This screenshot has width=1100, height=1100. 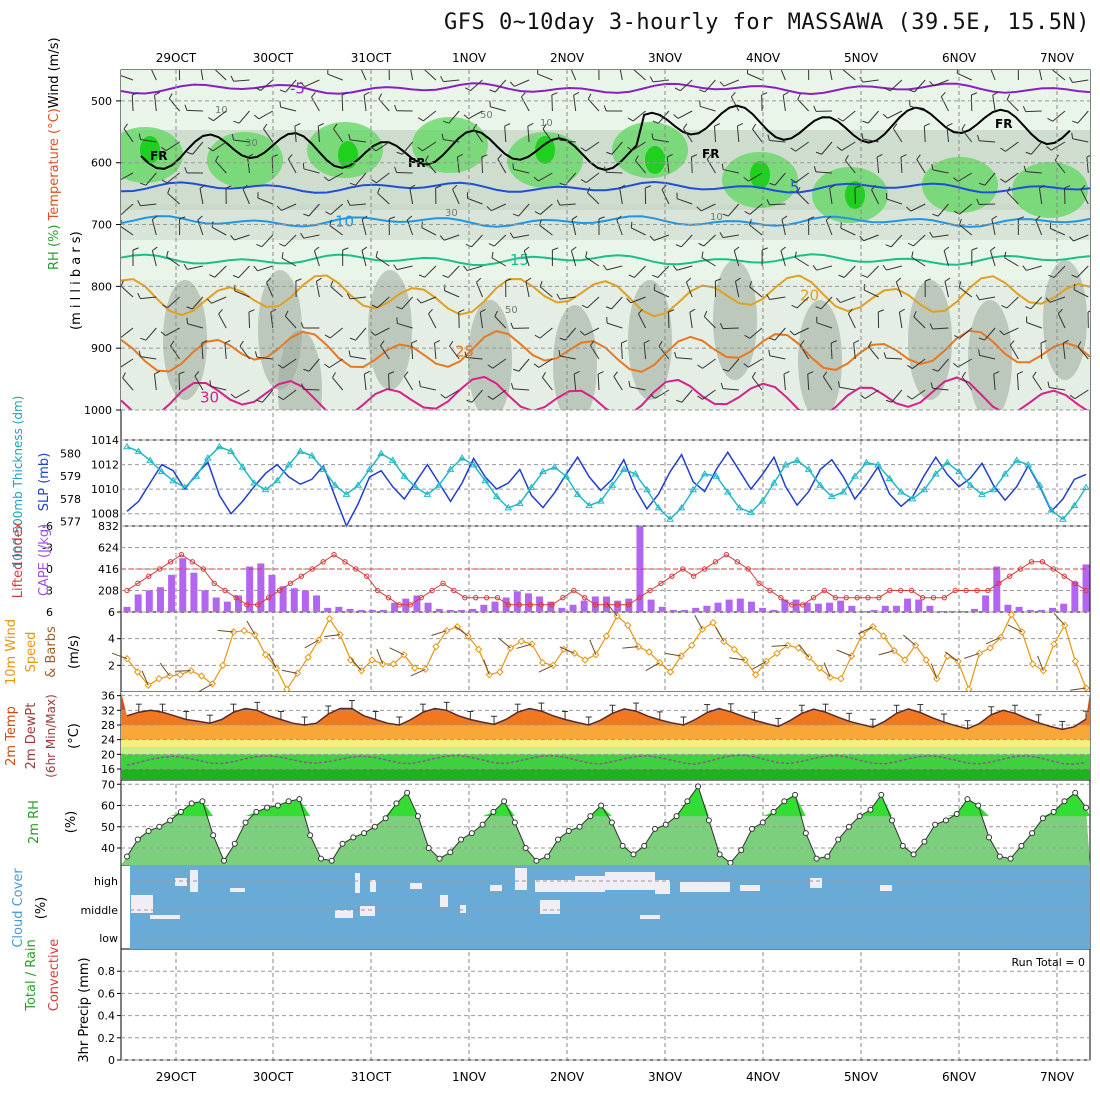 I want to click on temp-band, so click(x=605, y=774).